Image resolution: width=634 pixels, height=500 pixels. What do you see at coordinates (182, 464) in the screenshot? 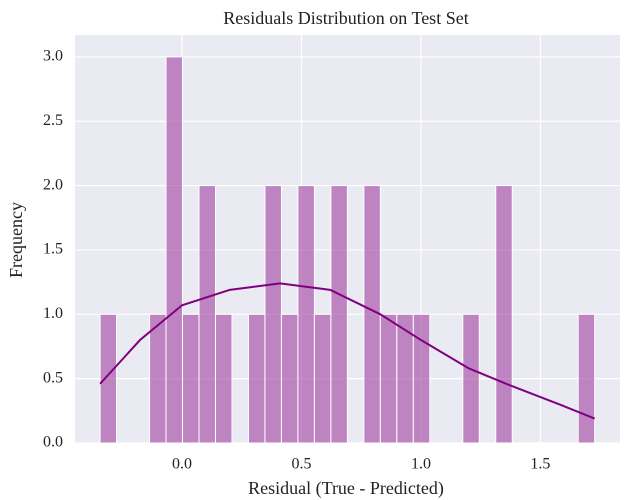
I see `x-tick-label: 0.0` at bounding box center [182, 464].